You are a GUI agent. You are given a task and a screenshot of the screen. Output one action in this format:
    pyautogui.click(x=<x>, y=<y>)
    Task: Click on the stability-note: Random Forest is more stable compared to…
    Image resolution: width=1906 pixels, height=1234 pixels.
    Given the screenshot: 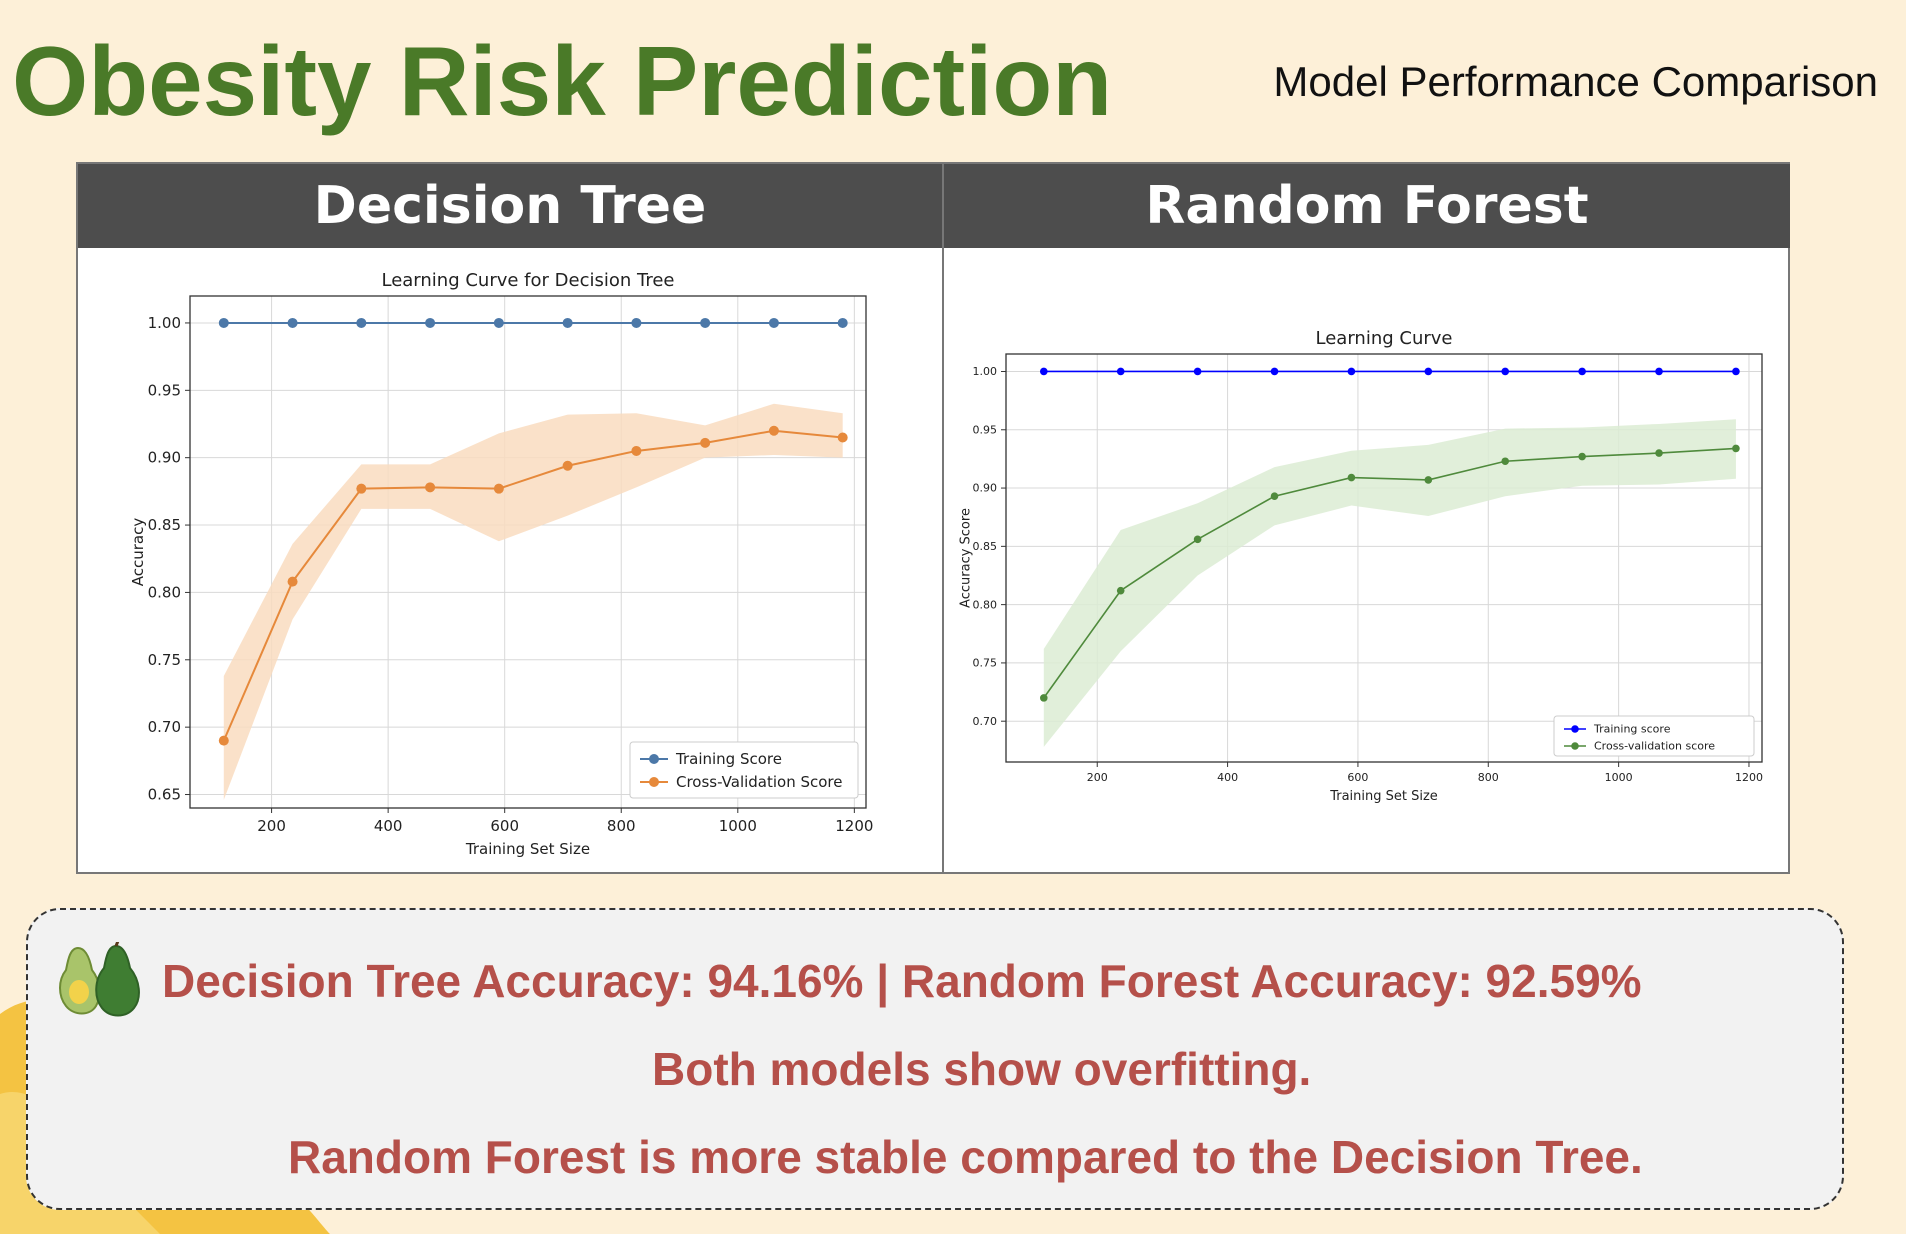 What is the action you would take?
    pyautogui.click(x=965, y=1157)
    